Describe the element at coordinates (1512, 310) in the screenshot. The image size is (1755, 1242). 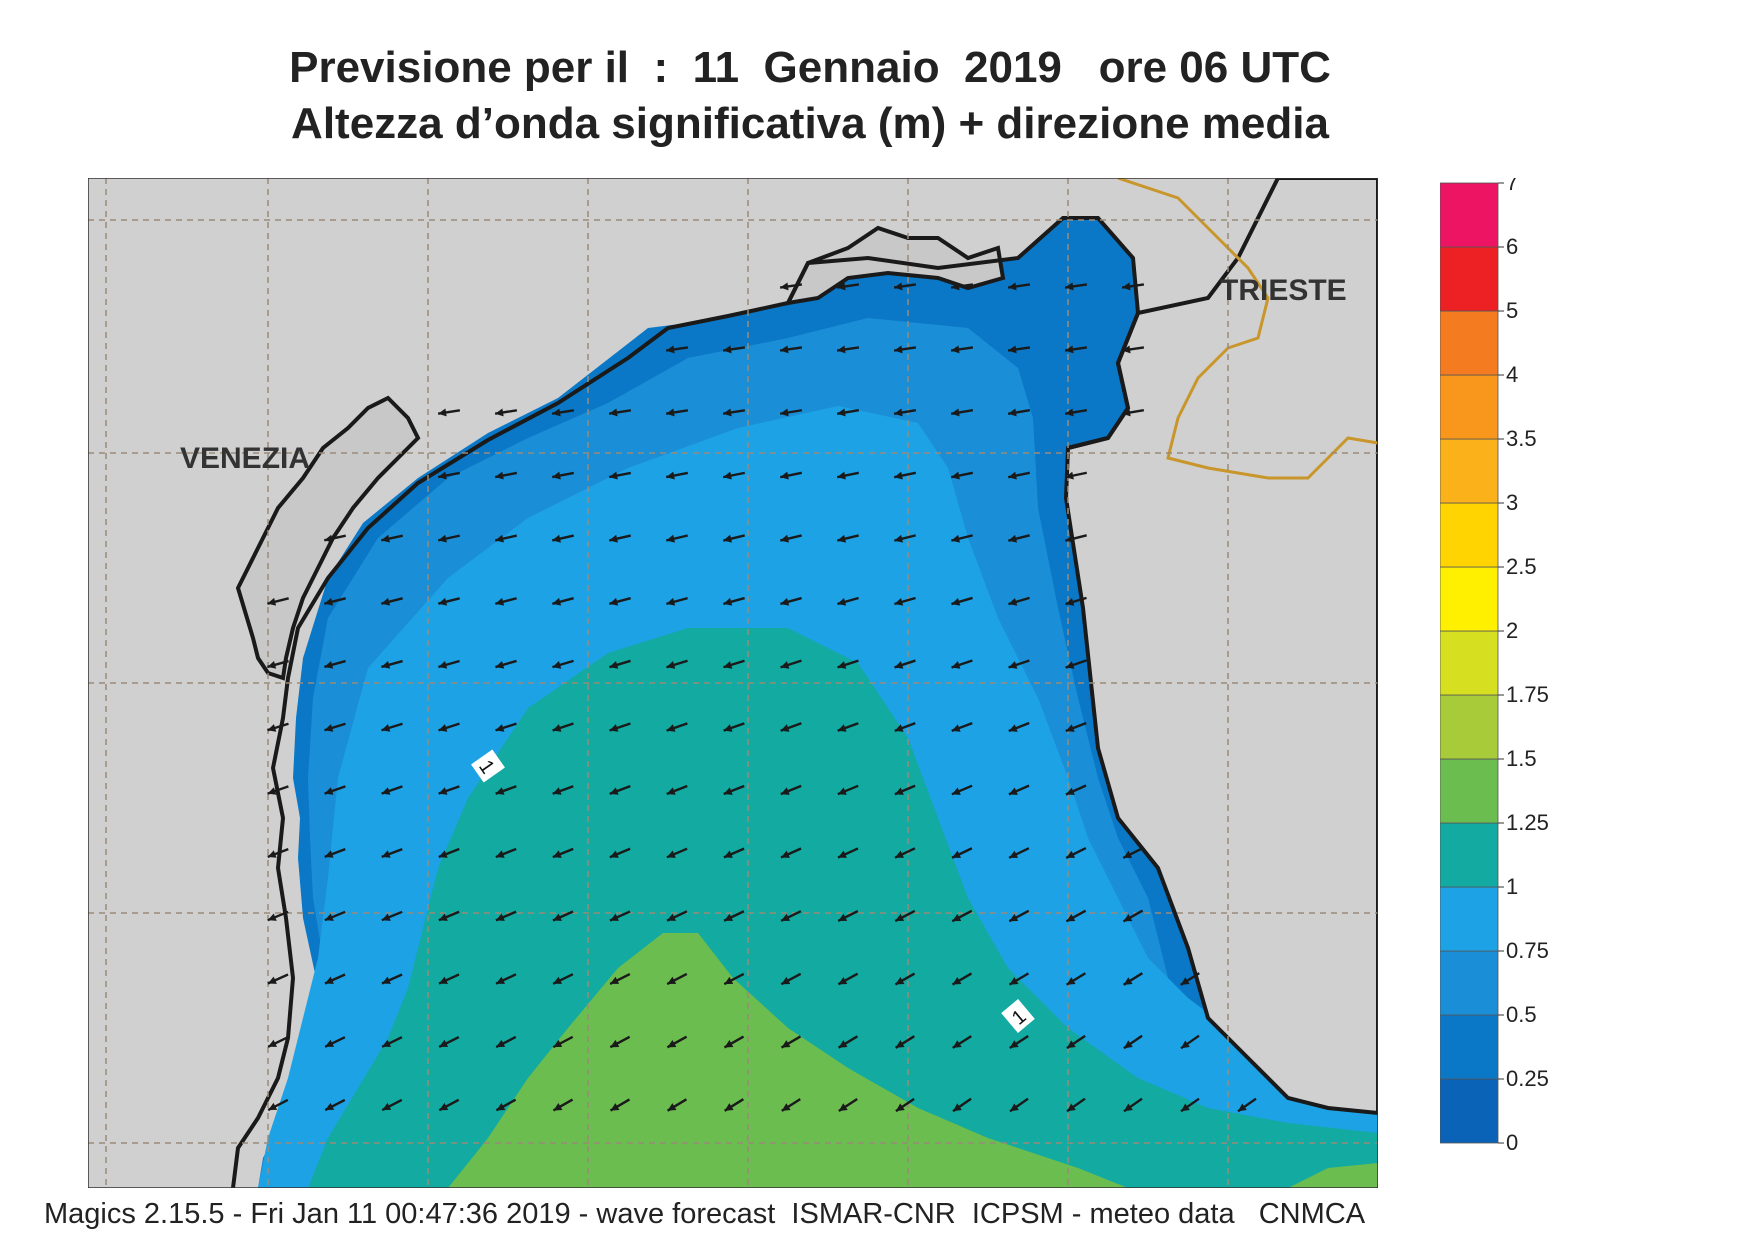
I see `legend-tick-label: 5` at that location.